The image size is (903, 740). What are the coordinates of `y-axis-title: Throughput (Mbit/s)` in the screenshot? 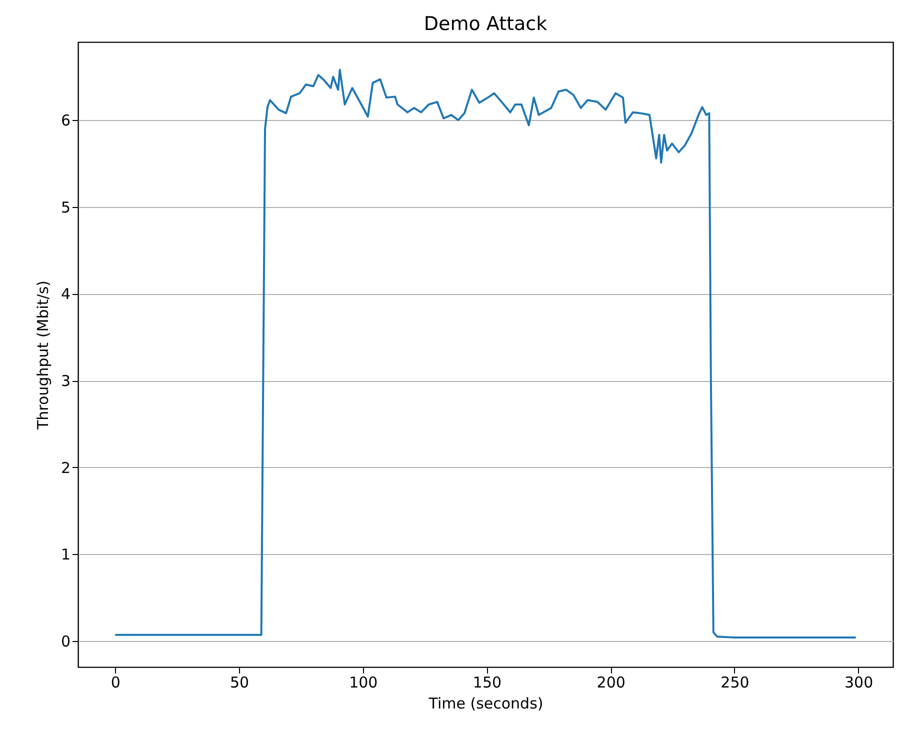 It's located at (43, 355).